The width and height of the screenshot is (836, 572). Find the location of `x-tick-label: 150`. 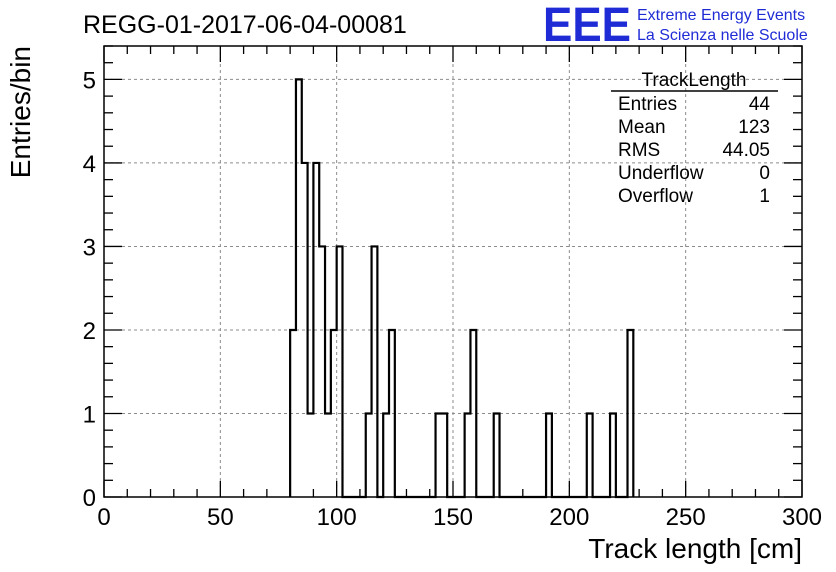

x-tick-label: 150 is located at coordinates (453, 517).